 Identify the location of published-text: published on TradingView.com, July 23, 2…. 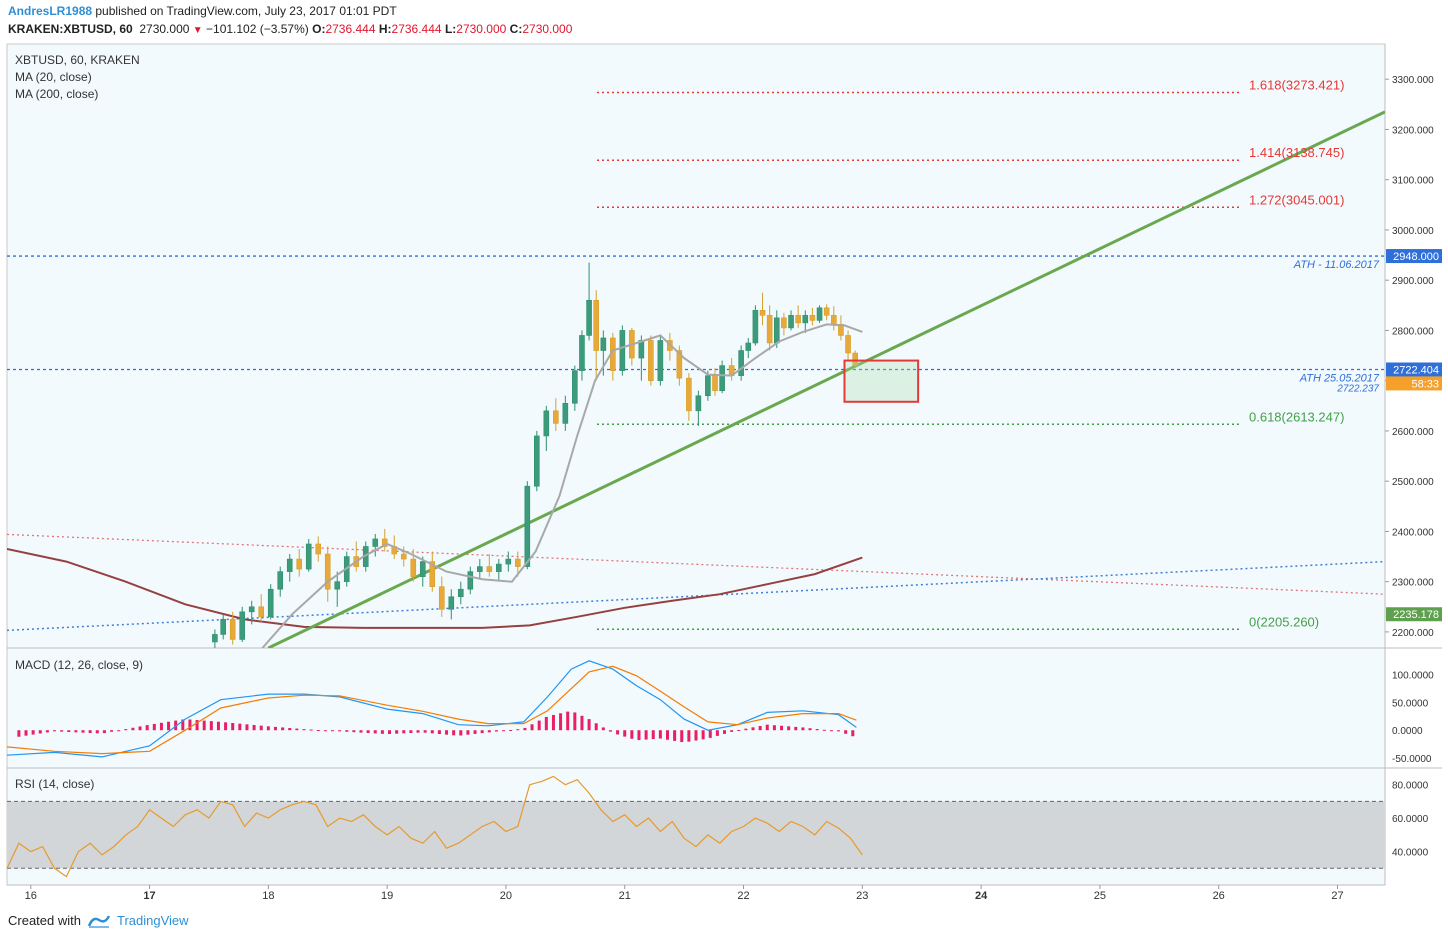
(244, 11).